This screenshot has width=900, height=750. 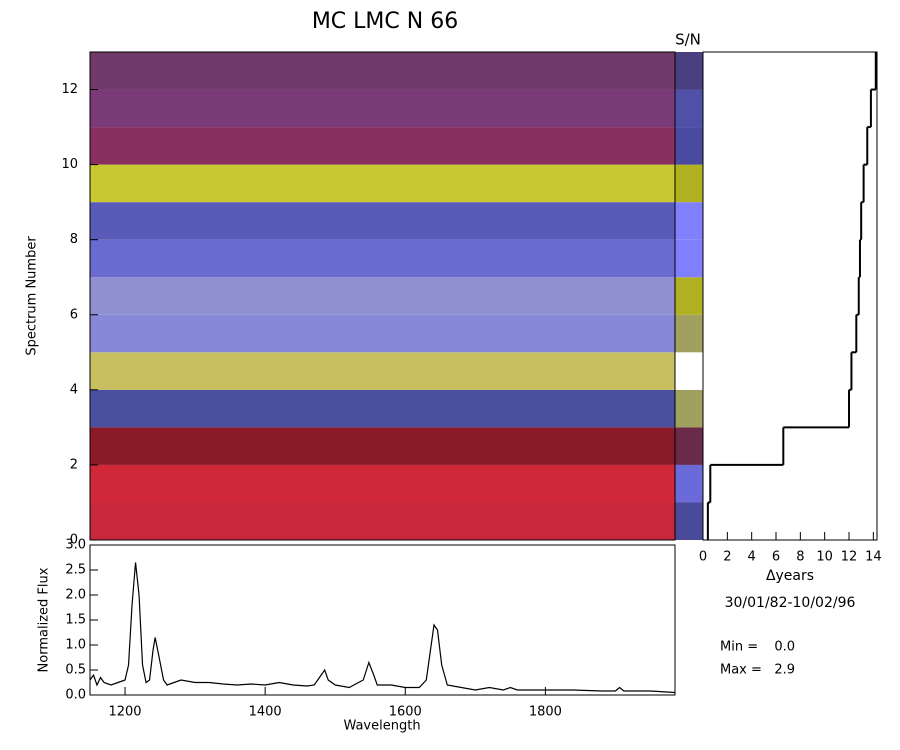 I want to click on x-tick-label: 1600, so click(x=405, y=712).